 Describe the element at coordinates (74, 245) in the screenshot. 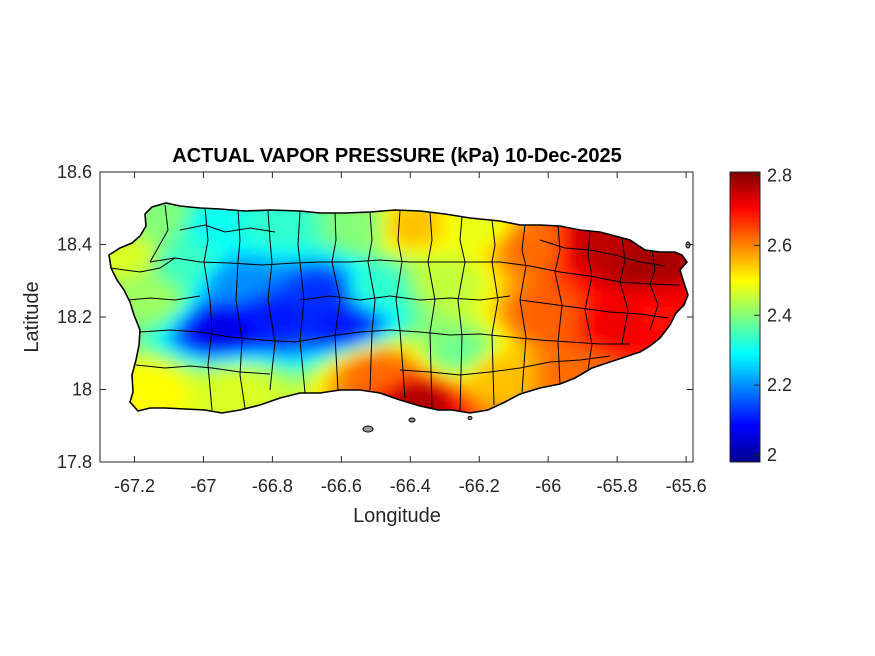

I see `y-tick-label: 18.4` at that location.